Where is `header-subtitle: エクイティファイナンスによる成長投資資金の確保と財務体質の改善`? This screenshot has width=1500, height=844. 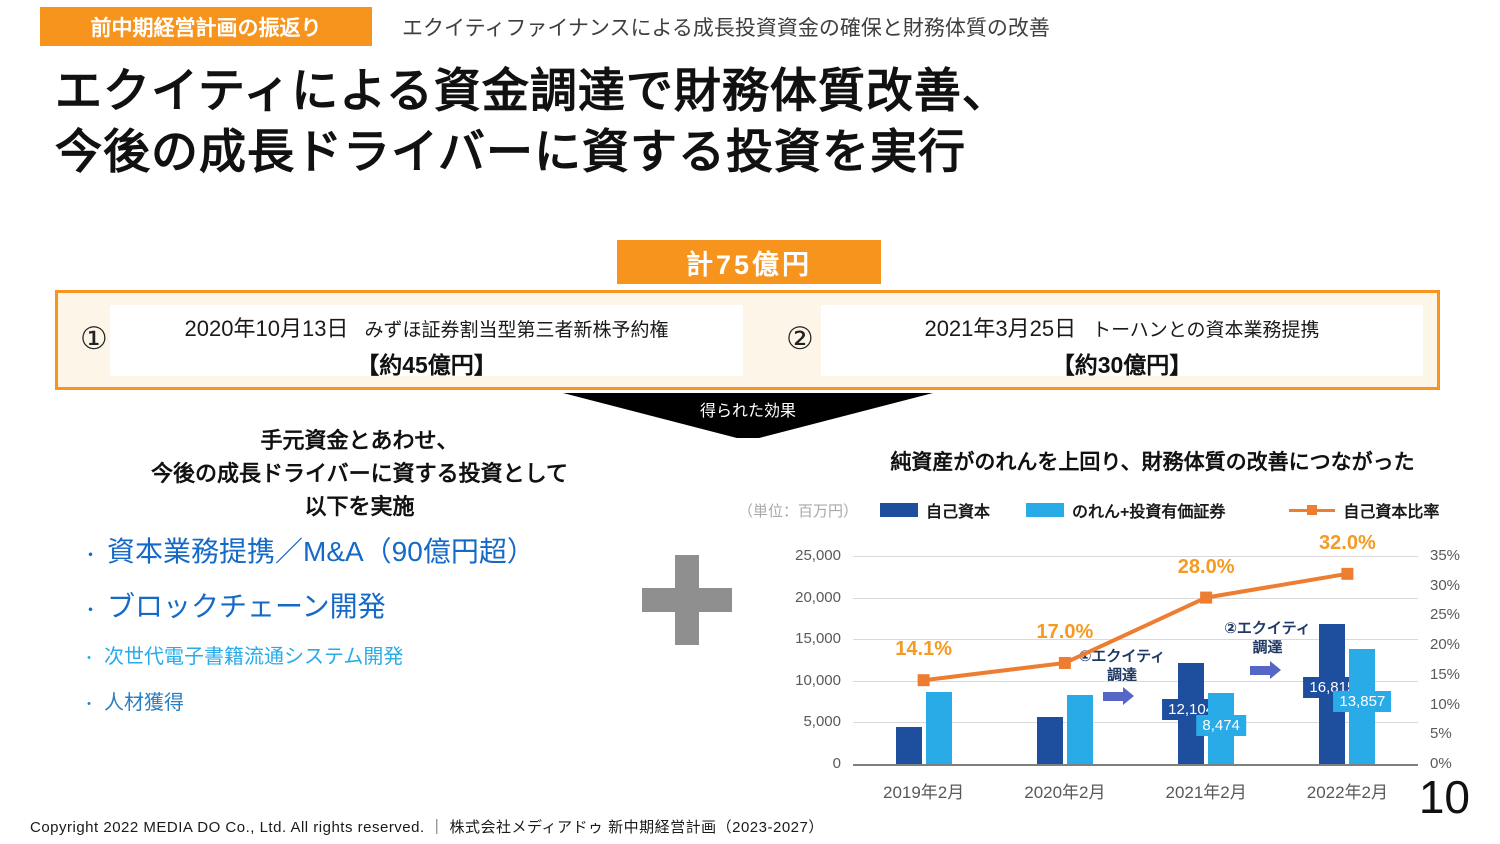 header-subtitle: エクイティファイナンスによる成長投資資金の確保と財務体質の改善 is located at coordinates (726, 28).